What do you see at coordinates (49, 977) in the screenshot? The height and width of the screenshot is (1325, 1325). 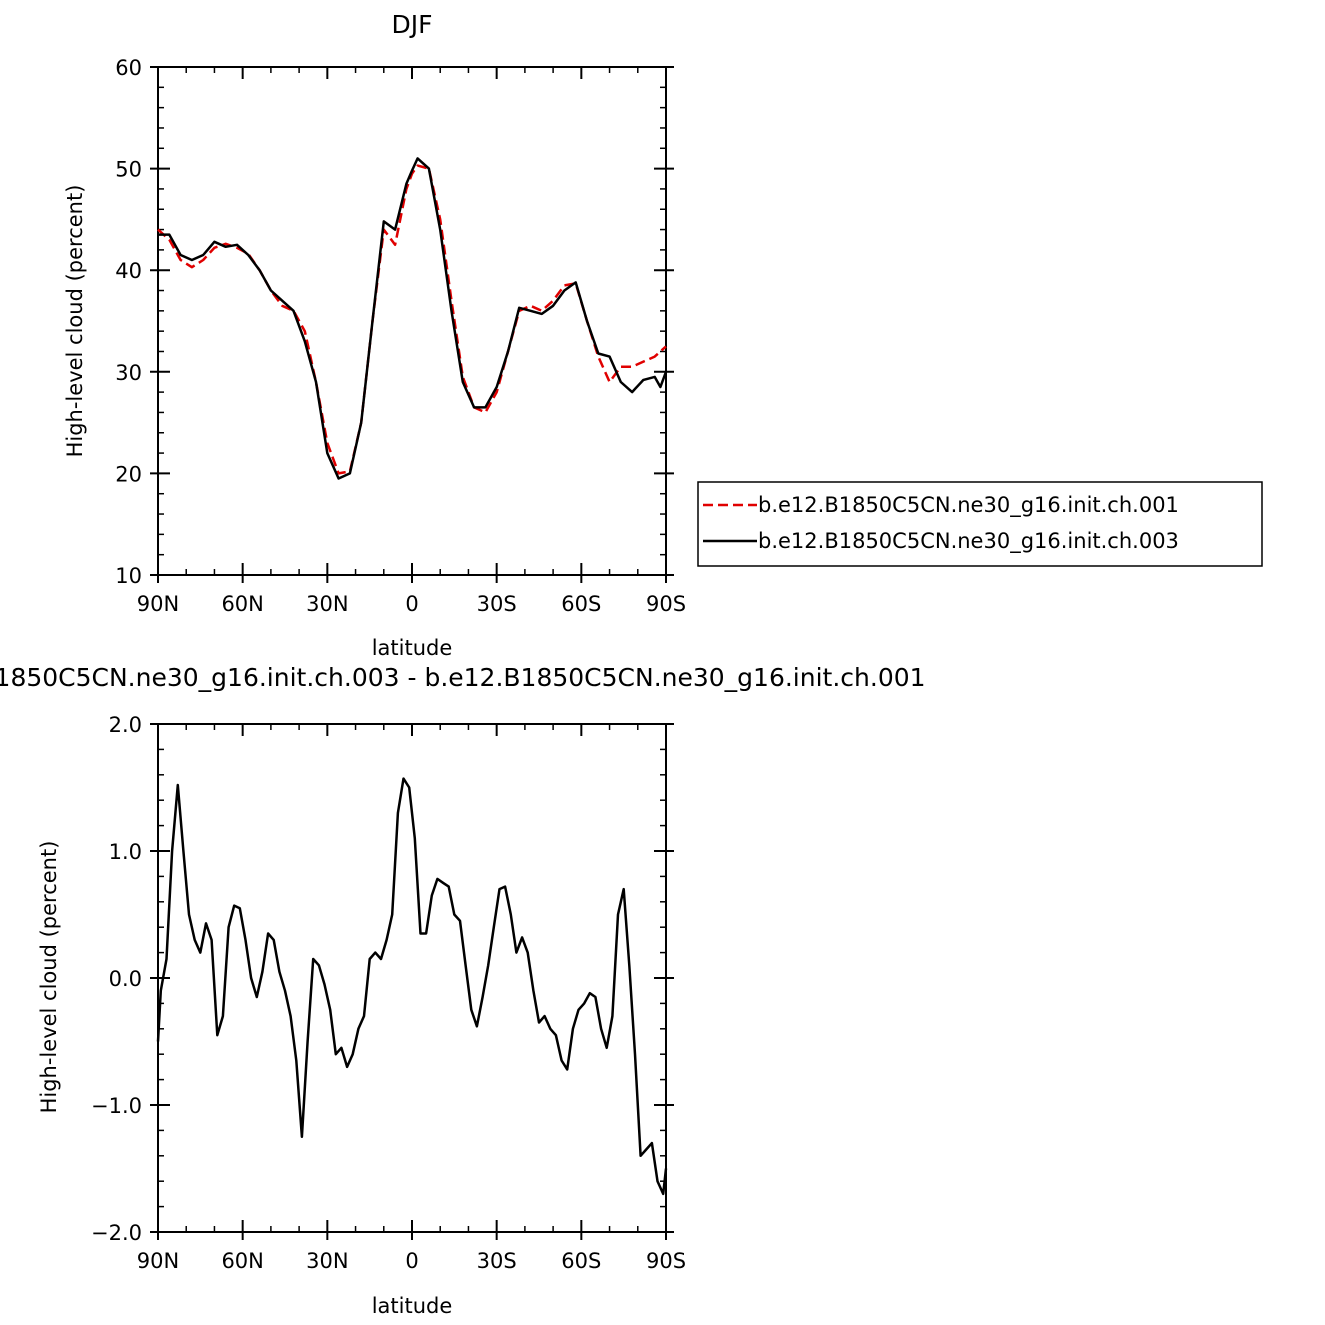 I see `bottom-y-axis-label: High-level cloud (percent)` at bounding box center [49, 977].